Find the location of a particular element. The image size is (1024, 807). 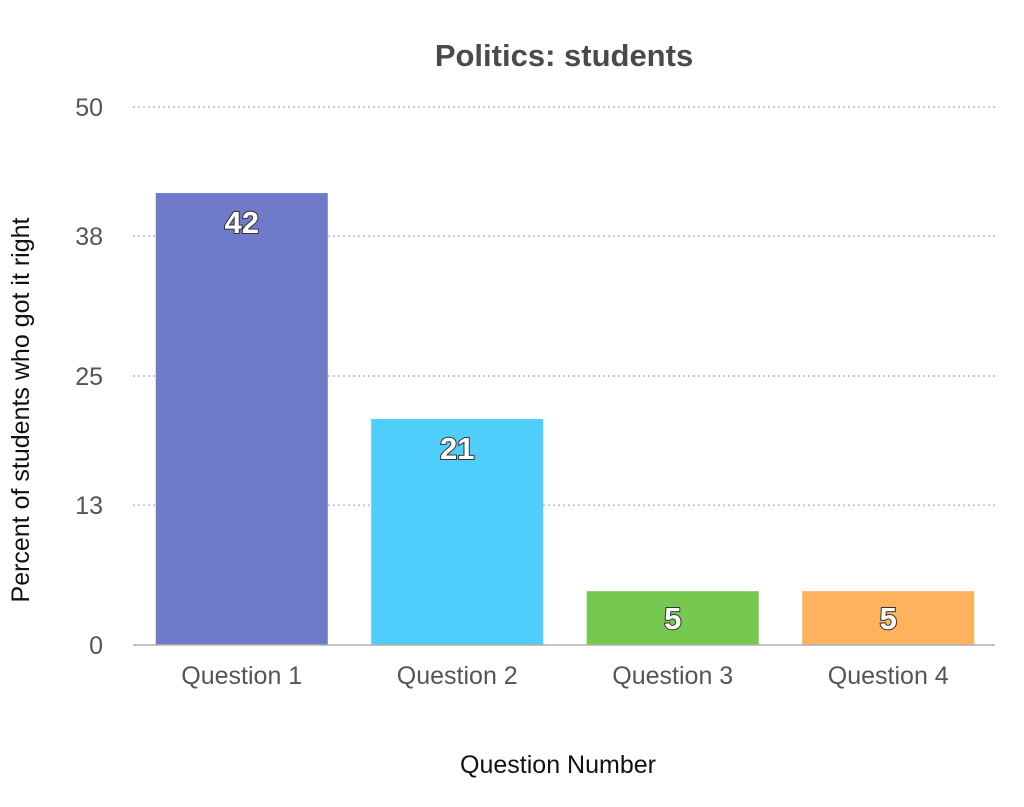

x-tick-label: Question 1 is located at coordinates (241, 676).